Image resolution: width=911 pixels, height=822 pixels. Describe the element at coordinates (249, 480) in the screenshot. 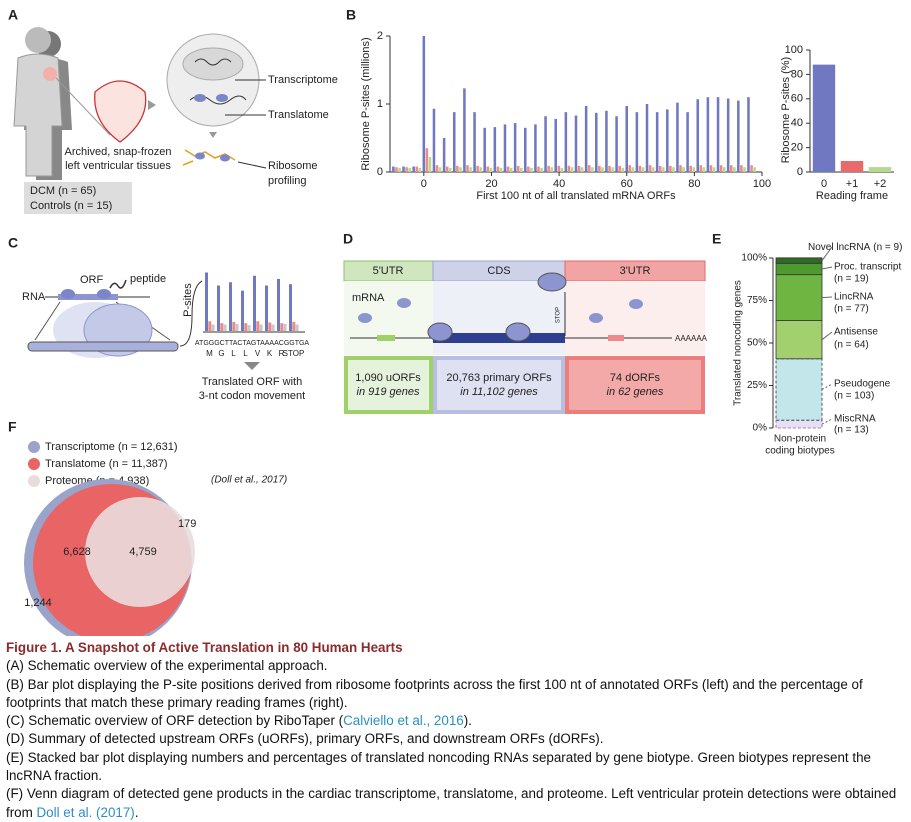

I see `citation: (Doll et al., 2017)` at that location.